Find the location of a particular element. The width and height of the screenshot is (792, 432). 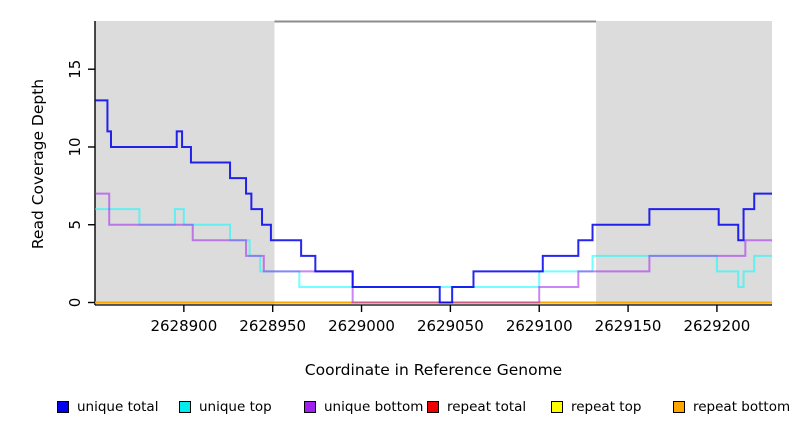

y-tick-label: 0 is located at coordinates (75, 303).